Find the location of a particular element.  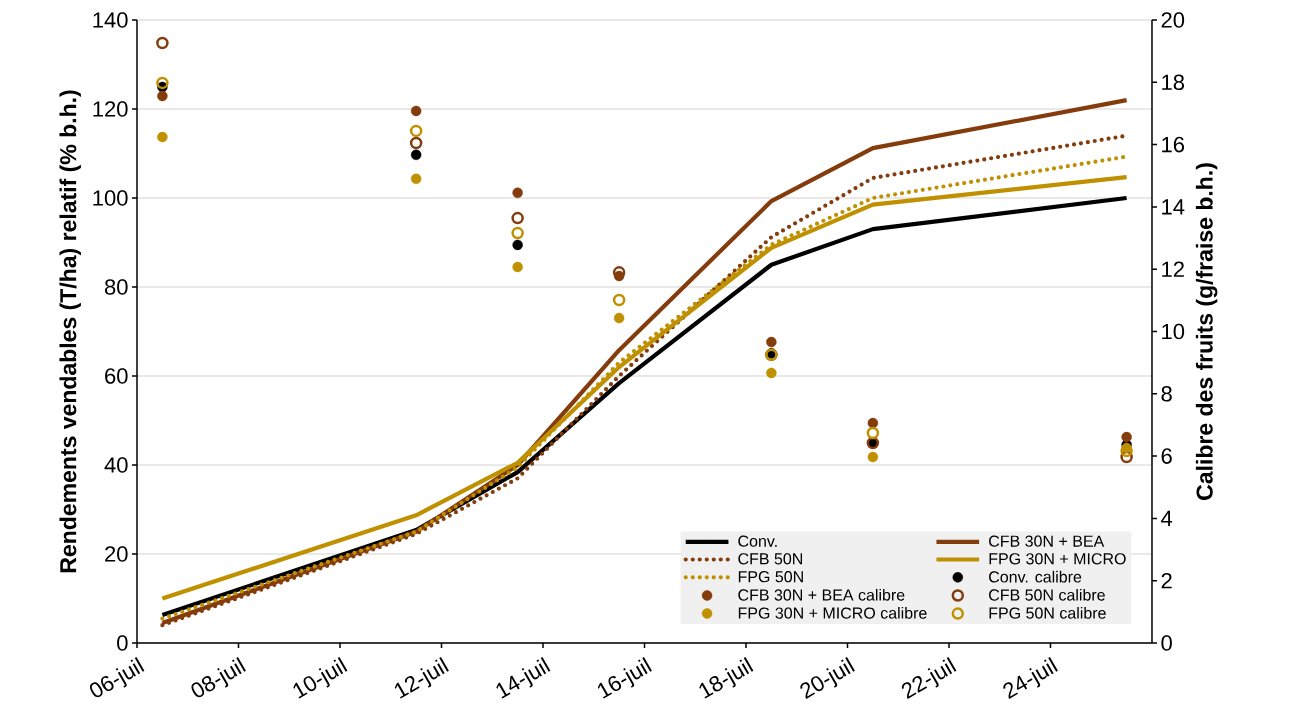

y-tick-label: 120 is located at coordinates (110, 109).